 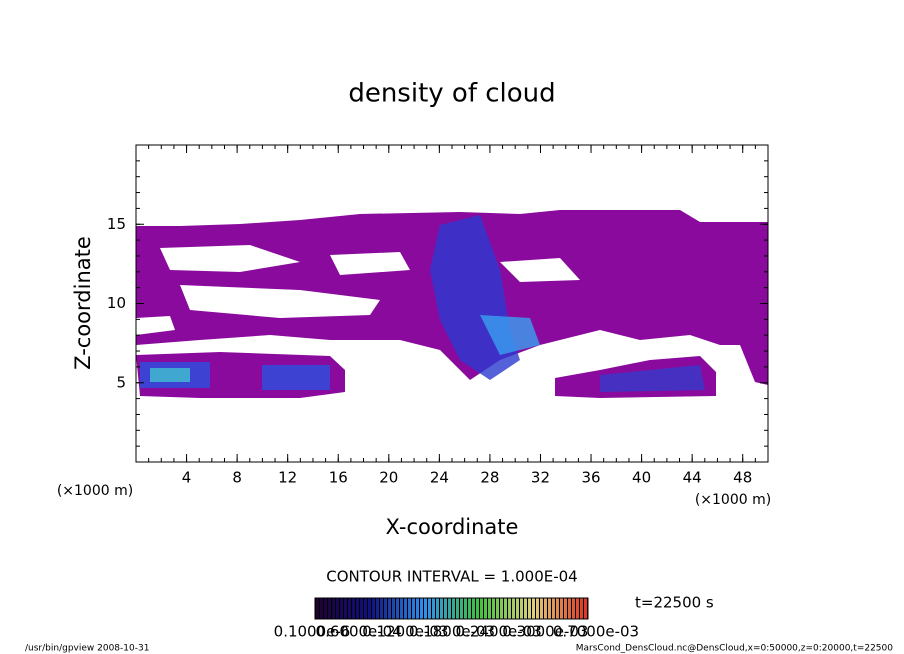 What do you see at coordinates (451, 94) in the screenshot?
I see `chart-title: density of cloud` at bounding box center [451, 94].